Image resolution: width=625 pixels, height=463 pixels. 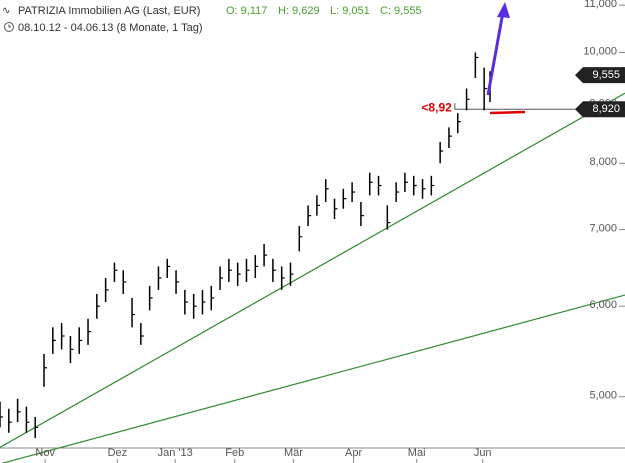 I want to click on y-tick-label: 5,000, so click(x=603, y=396).